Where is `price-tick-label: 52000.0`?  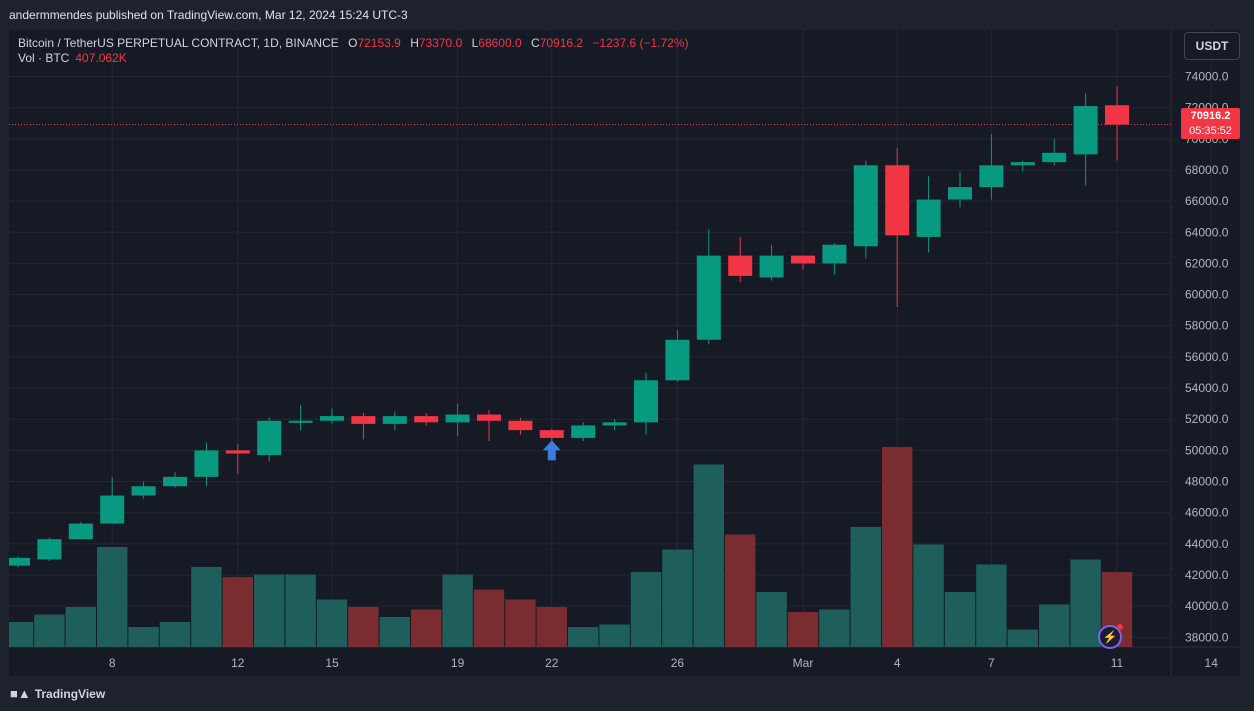 price-tick-label: 52000.0 is located at coordinates (1207, 419).